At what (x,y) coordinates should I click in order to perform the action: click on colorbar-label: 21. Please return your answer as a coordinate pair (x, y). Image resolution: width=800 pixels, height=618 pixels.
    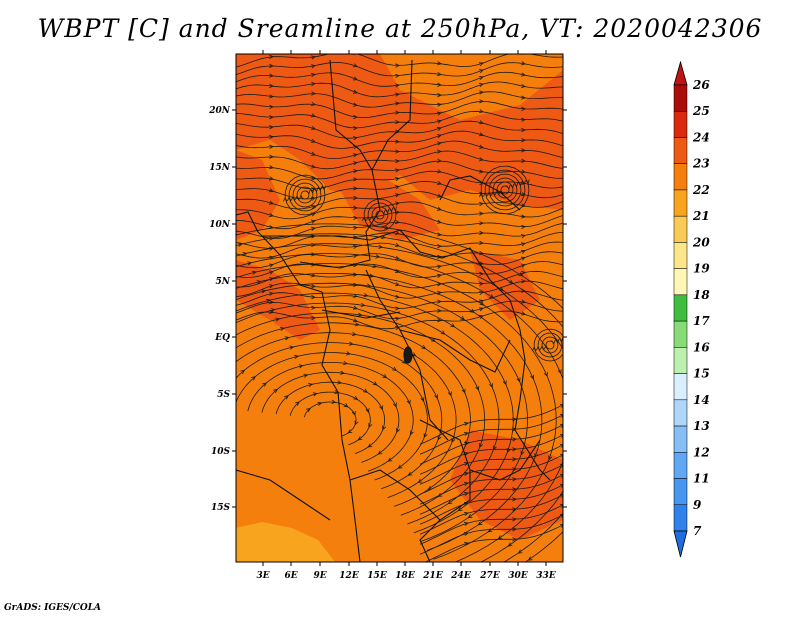
    Looking at the image, I should click on (701, 216).